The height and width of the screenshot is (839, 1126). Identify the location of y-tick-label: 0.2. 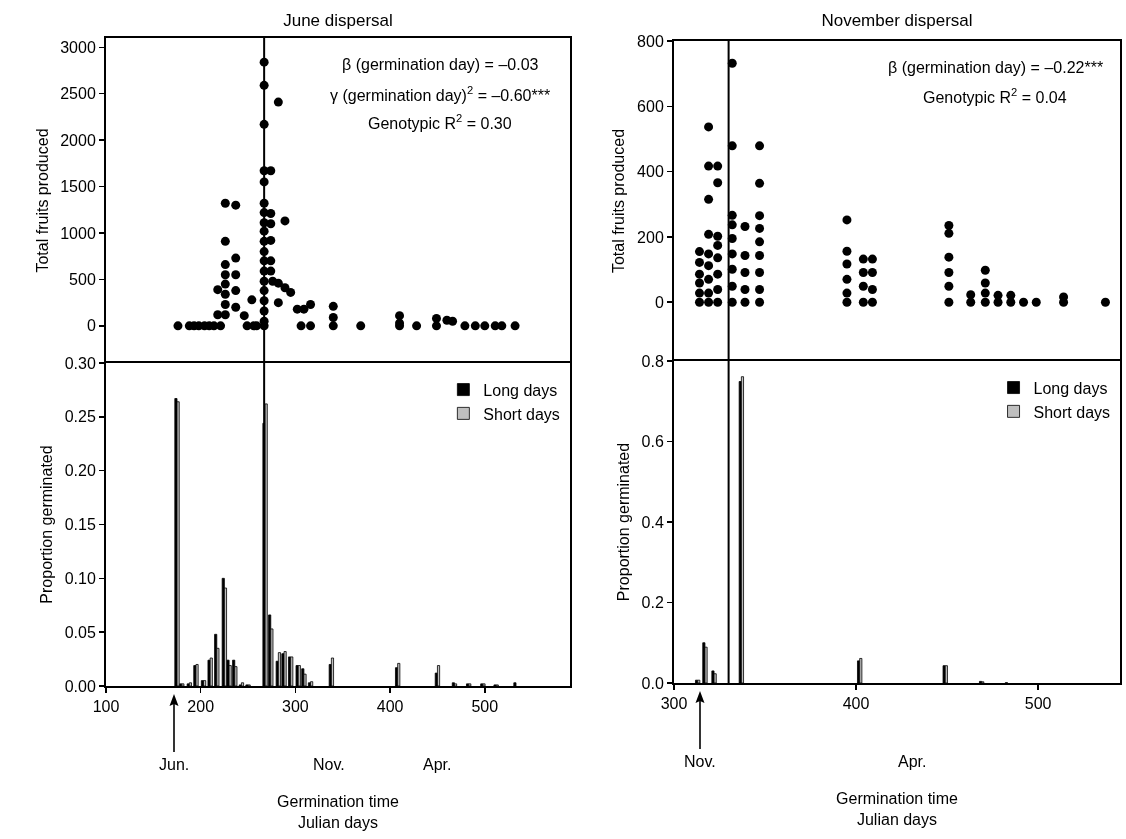
(652, 603).